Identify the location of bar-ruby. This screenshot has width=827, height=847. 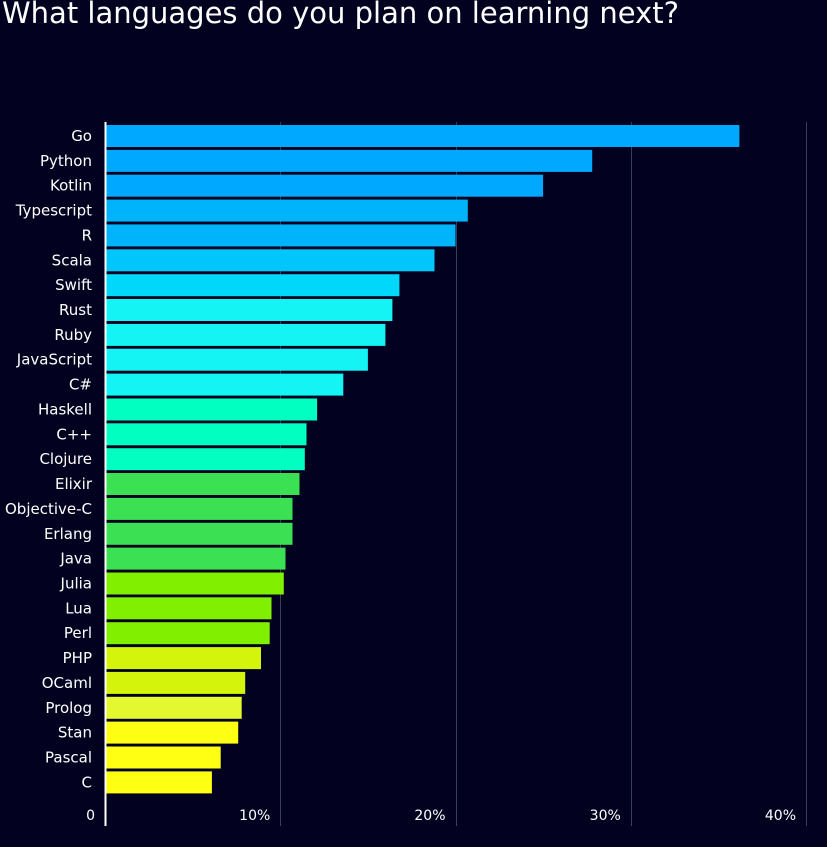
(246, 334).